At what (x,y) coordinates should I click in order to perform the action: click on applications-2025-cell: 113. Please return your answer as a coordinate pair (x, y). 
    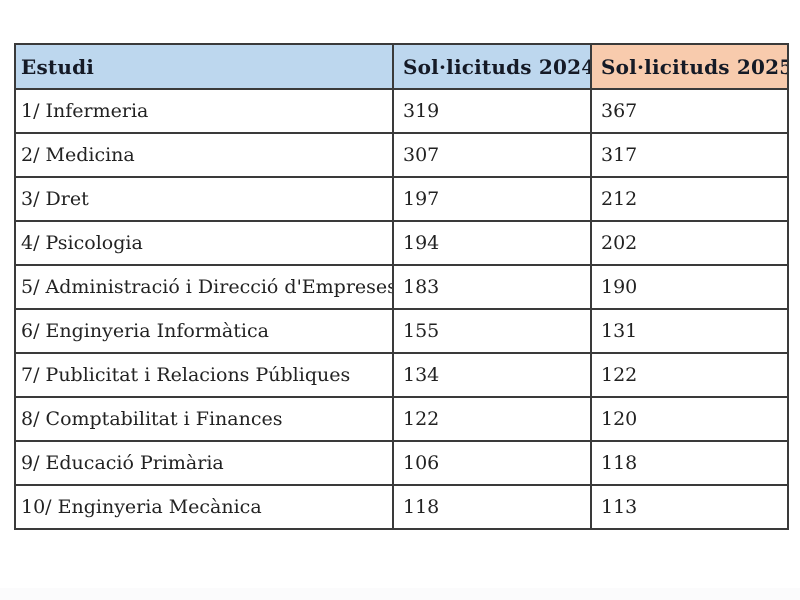
    Looking at the image, I should click on (689, 507).